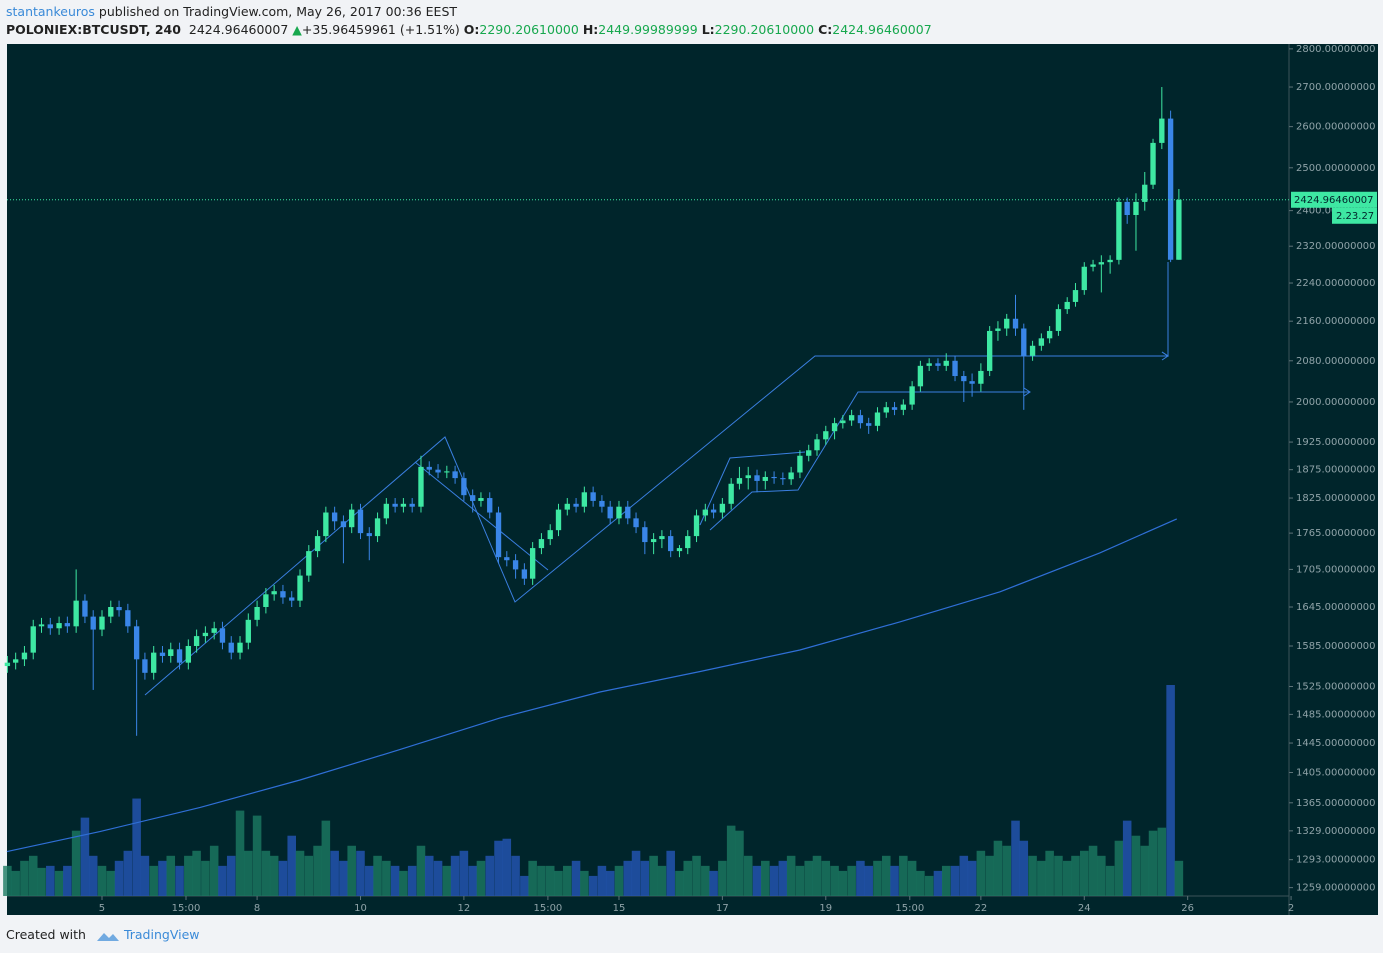 The width and height of the screenshot is (1383, 953). What do you see at coordinates (297, 29) in the screenshot?
I see `arrow: ▲` at bounding box center [297, 29].